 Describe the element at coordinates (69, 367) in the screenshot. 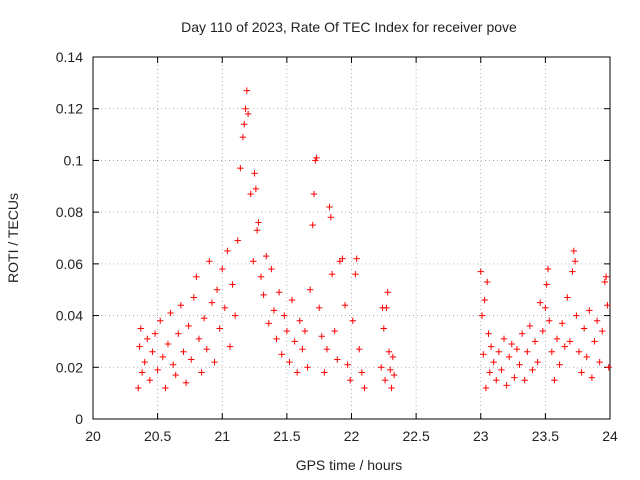

I see `y-tick-label: 0.02` at that location.